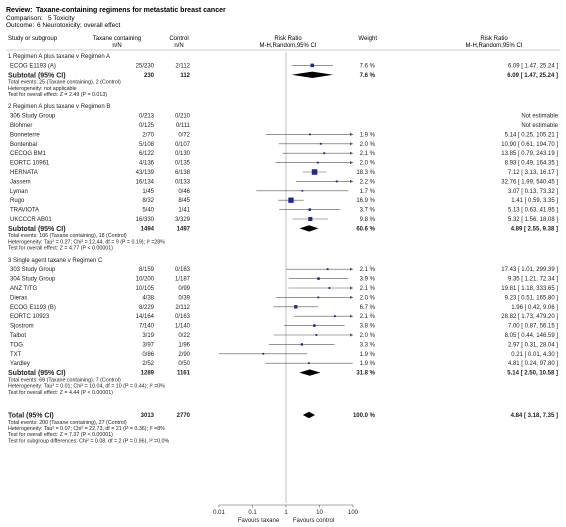  What do you see at coordinates (319, 513) in the screenshot?
I see `tick-label: 10` at bounding box center [319, 513].